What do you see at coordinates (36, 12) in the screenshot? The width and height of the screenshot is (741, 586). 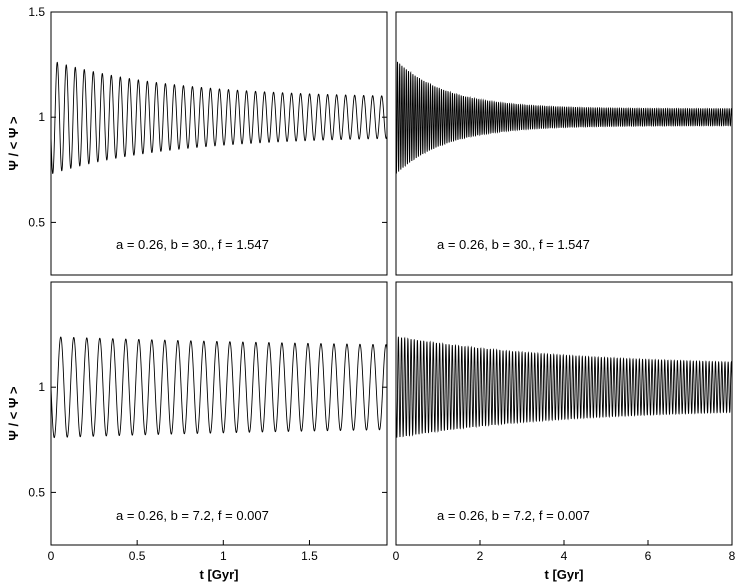 I see `y-tick-label: 1.5` at bounding box center [36, 12].